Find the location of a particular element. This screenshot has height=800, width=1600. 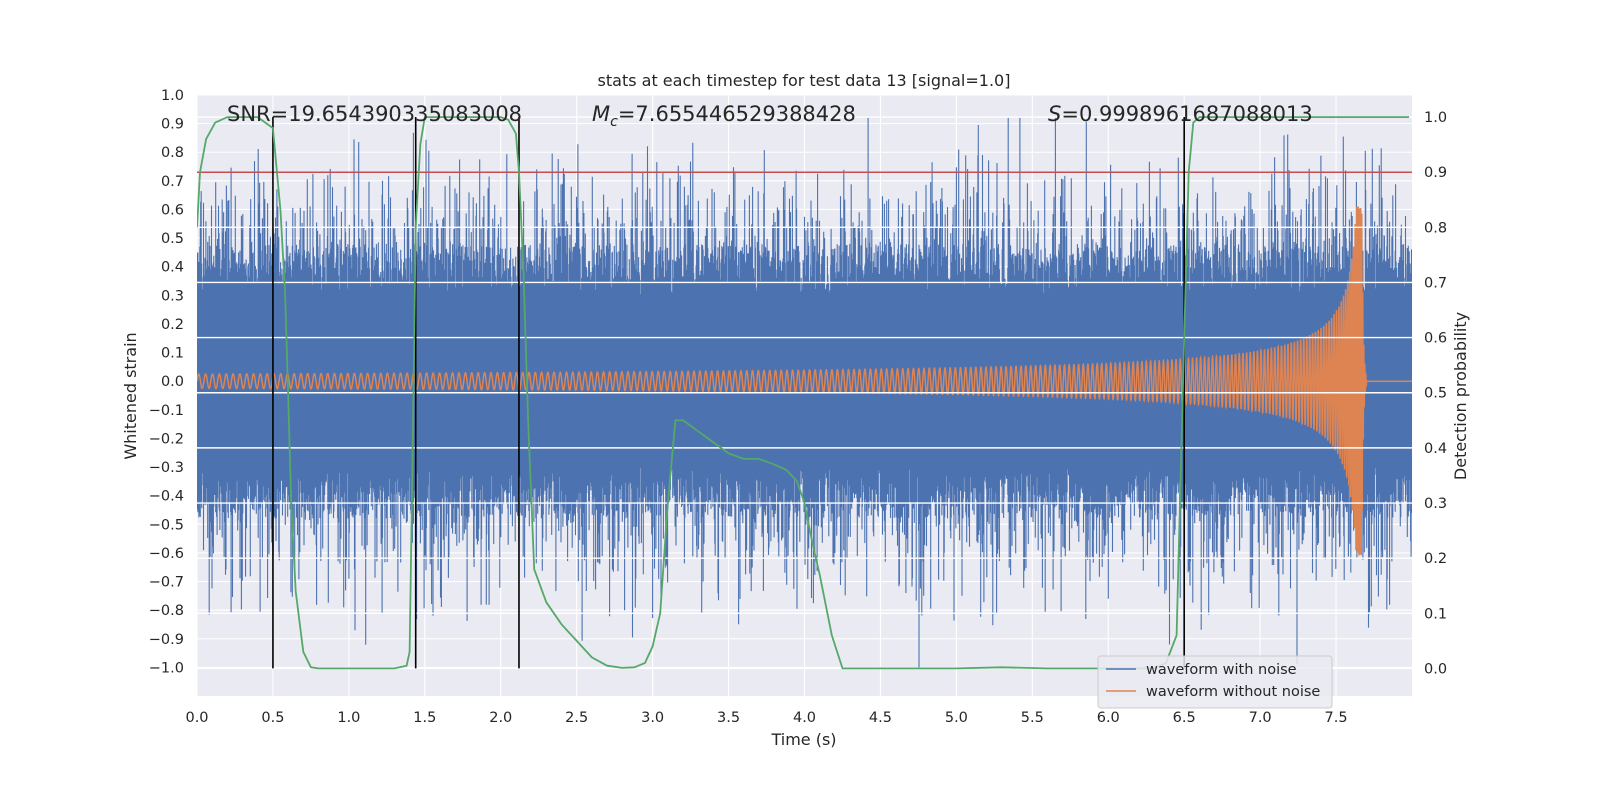

y-tick-label: −0.5 is located at coordinates (166, 525).